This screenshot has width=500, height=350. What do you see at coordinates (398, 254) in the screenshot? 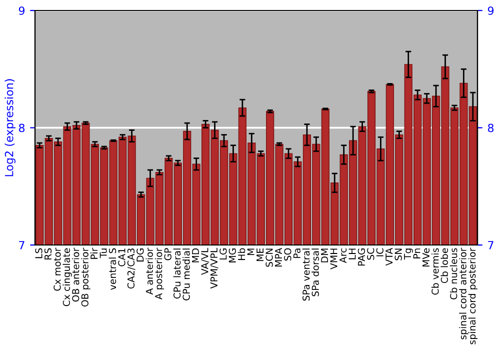
I see `x-tick-label: SN` at bounding box center [398, 254].